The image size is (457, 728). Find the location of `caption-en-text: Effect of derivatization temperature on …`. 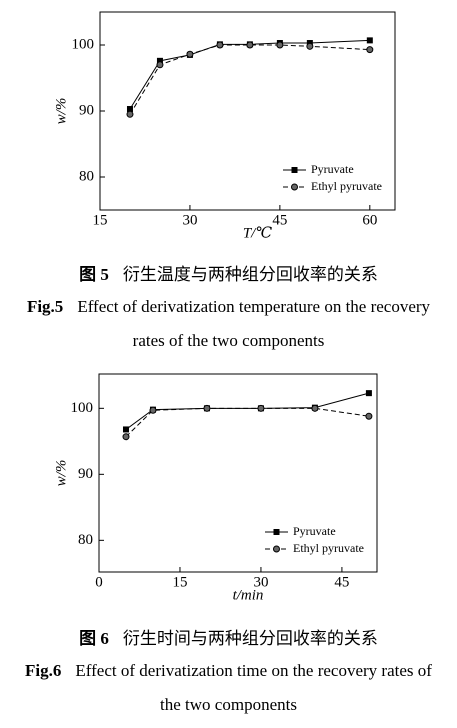

caption-en-text: Effect of derivatization temperature on … is located at coordinates (254, 323).